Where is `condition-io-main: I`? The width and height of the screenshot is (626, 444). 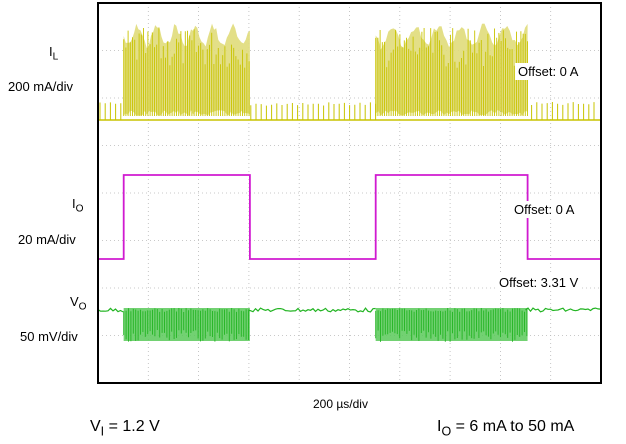
condition-io-main: I is located at coordinates (439, 426).